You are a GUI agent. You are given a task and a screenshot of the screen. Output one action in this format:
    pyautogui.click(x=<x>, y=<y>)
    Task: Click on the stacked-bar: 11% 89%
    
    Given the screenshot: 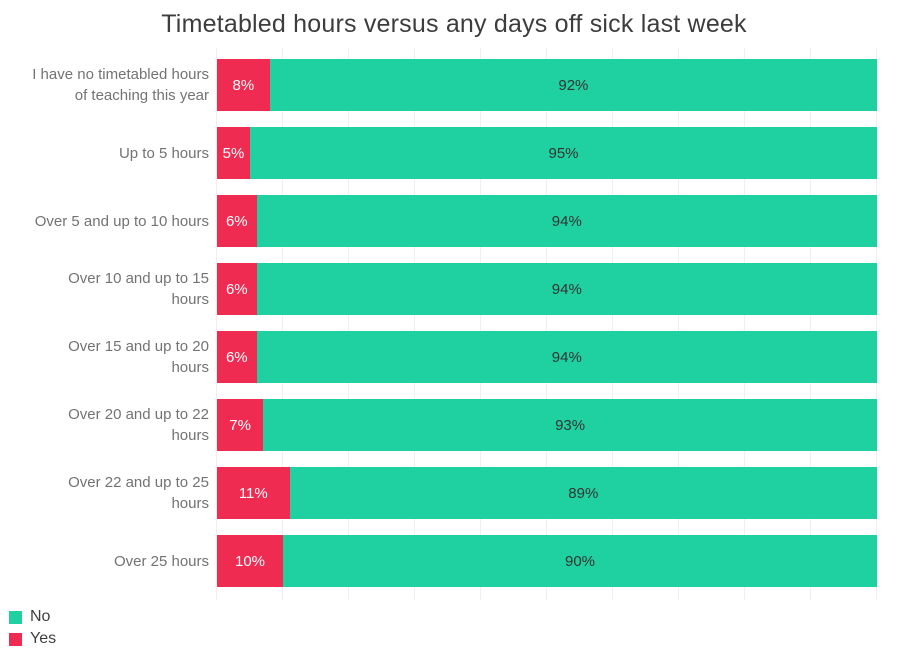 What is the action you would take?
    pyautogui.click(x=547, y=493)
    